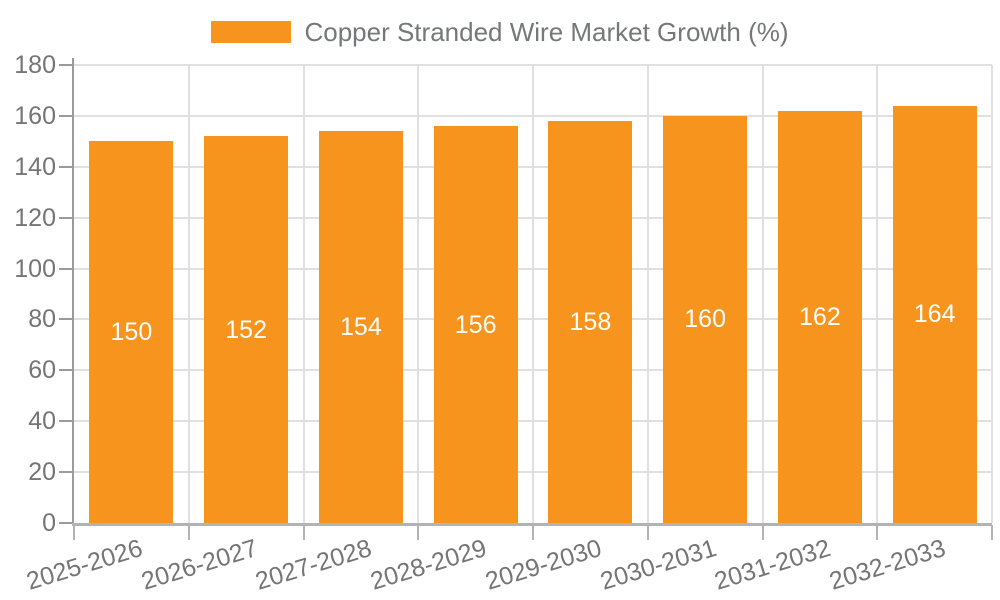 The height and width of the screenshot is (600, 1000). What do you see at coordinates (42, 319) in the screenshot?
I see `y-axis-tick-label: 80` at bounding box center [42, 319].